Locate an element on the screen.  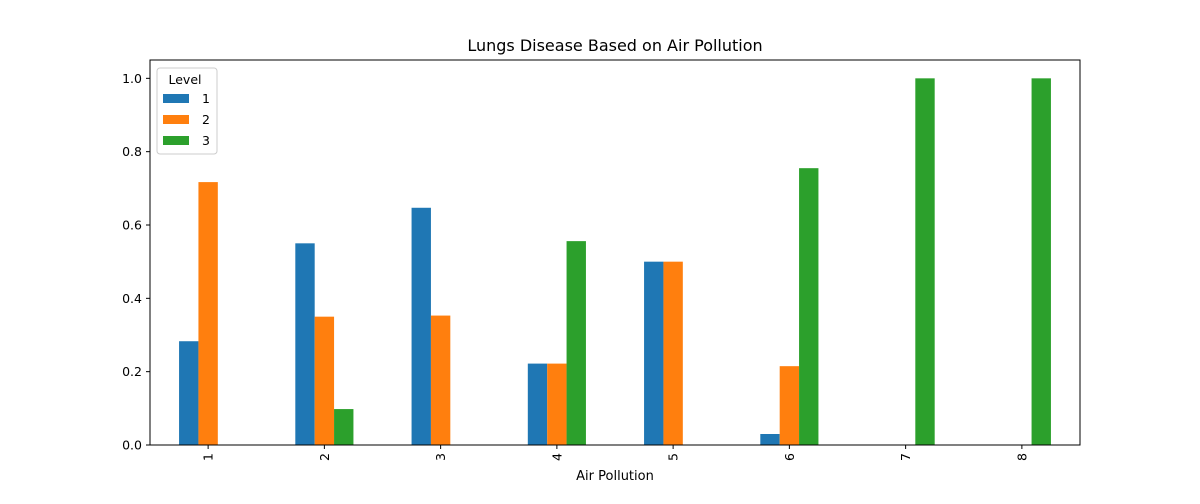
bar-level-1-x1 is located at coordinates (189, 393).